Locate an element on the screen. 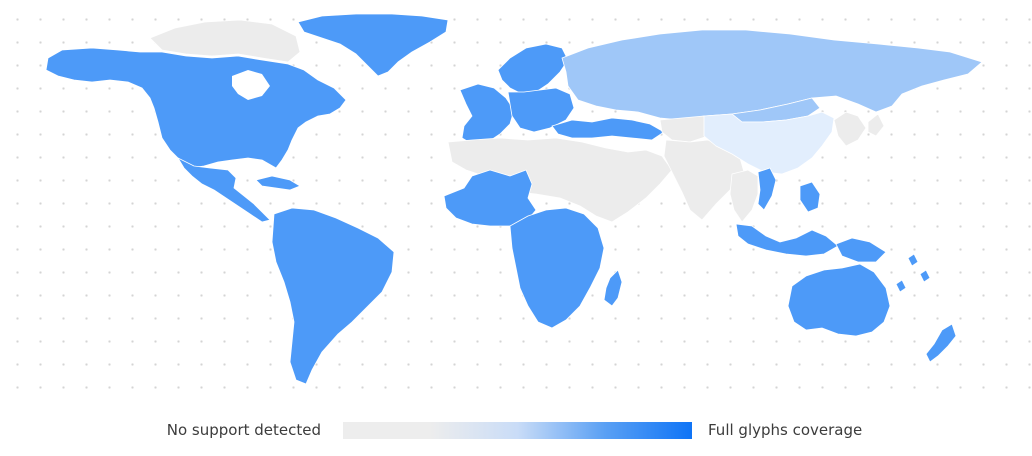  region-hudson-bay is located at coordinates (251, 85).